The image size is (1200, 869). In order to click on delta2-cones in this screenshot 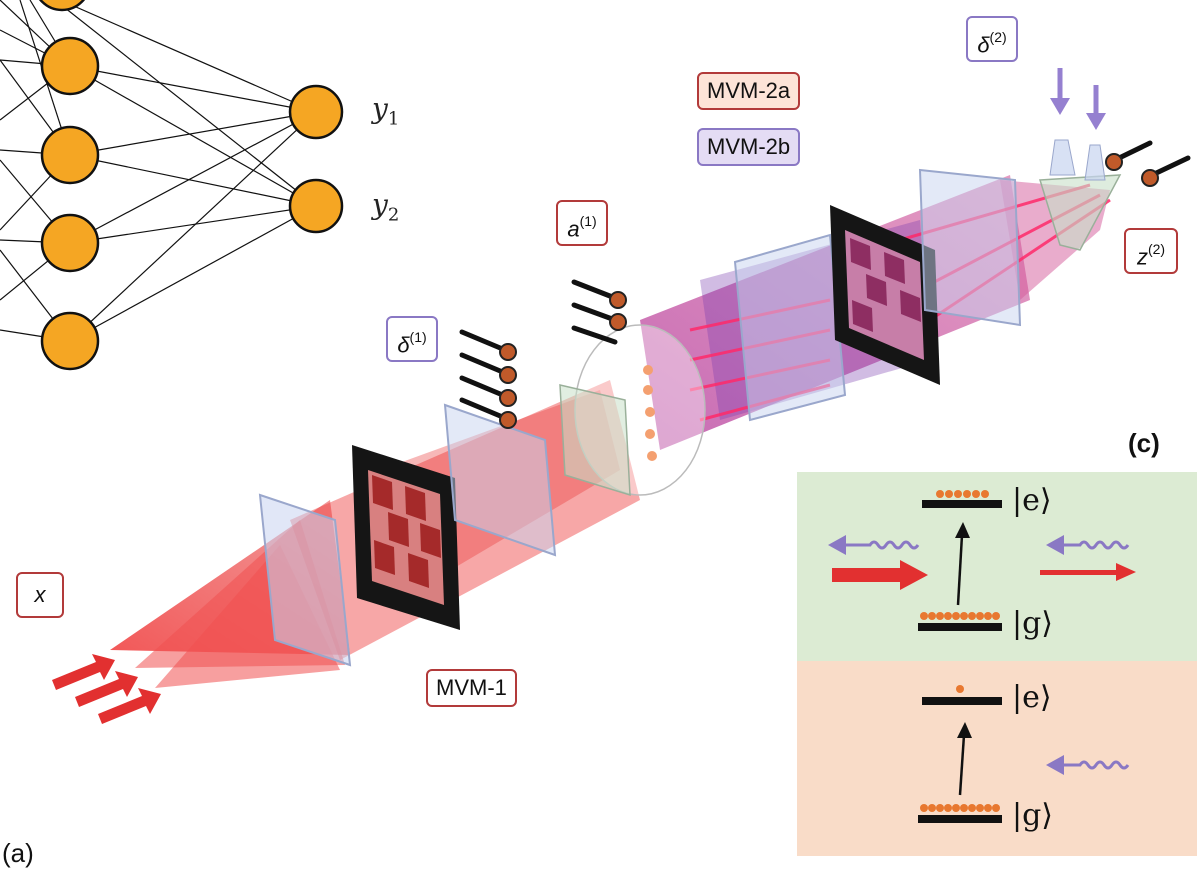, I will do `click(1077, 160)`.